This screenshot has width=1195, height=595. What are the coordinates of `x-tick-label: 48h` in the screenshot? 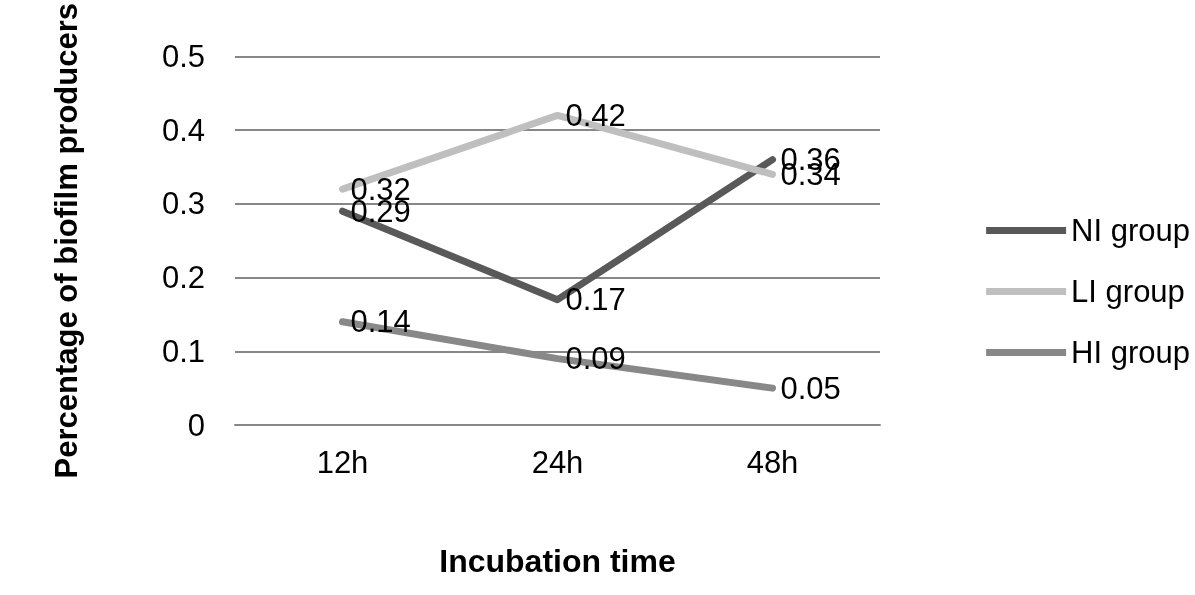 It's located at (772, 462).